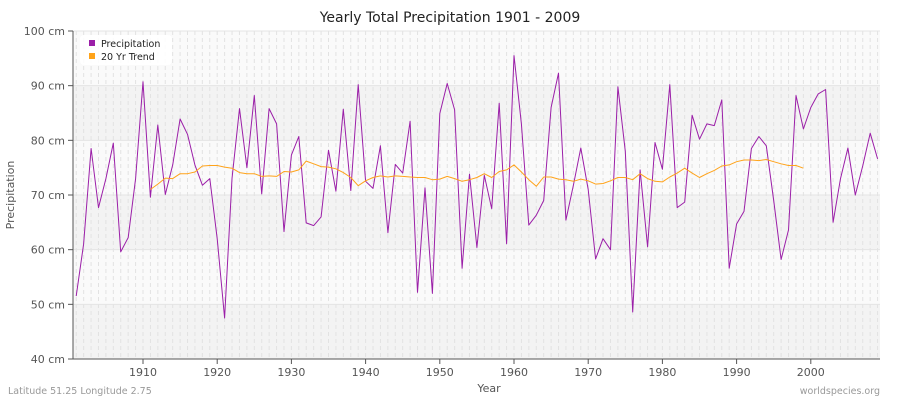  Describe the element at coordinates (514, 372) in the screenshot. I see `x-tick-label: 1960` at that location.